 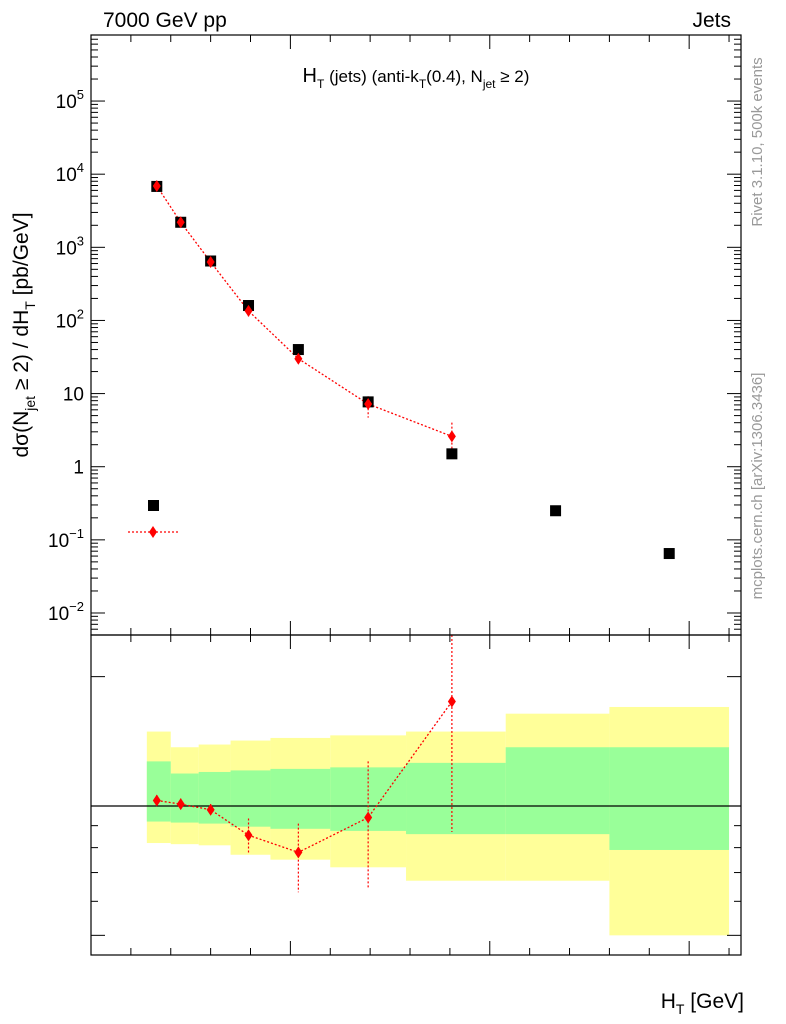 What do you see at coordinates (165, 20) in the screenshot?
I see `header-left: 7000 GeV pp` at bounding box center [165, 20].